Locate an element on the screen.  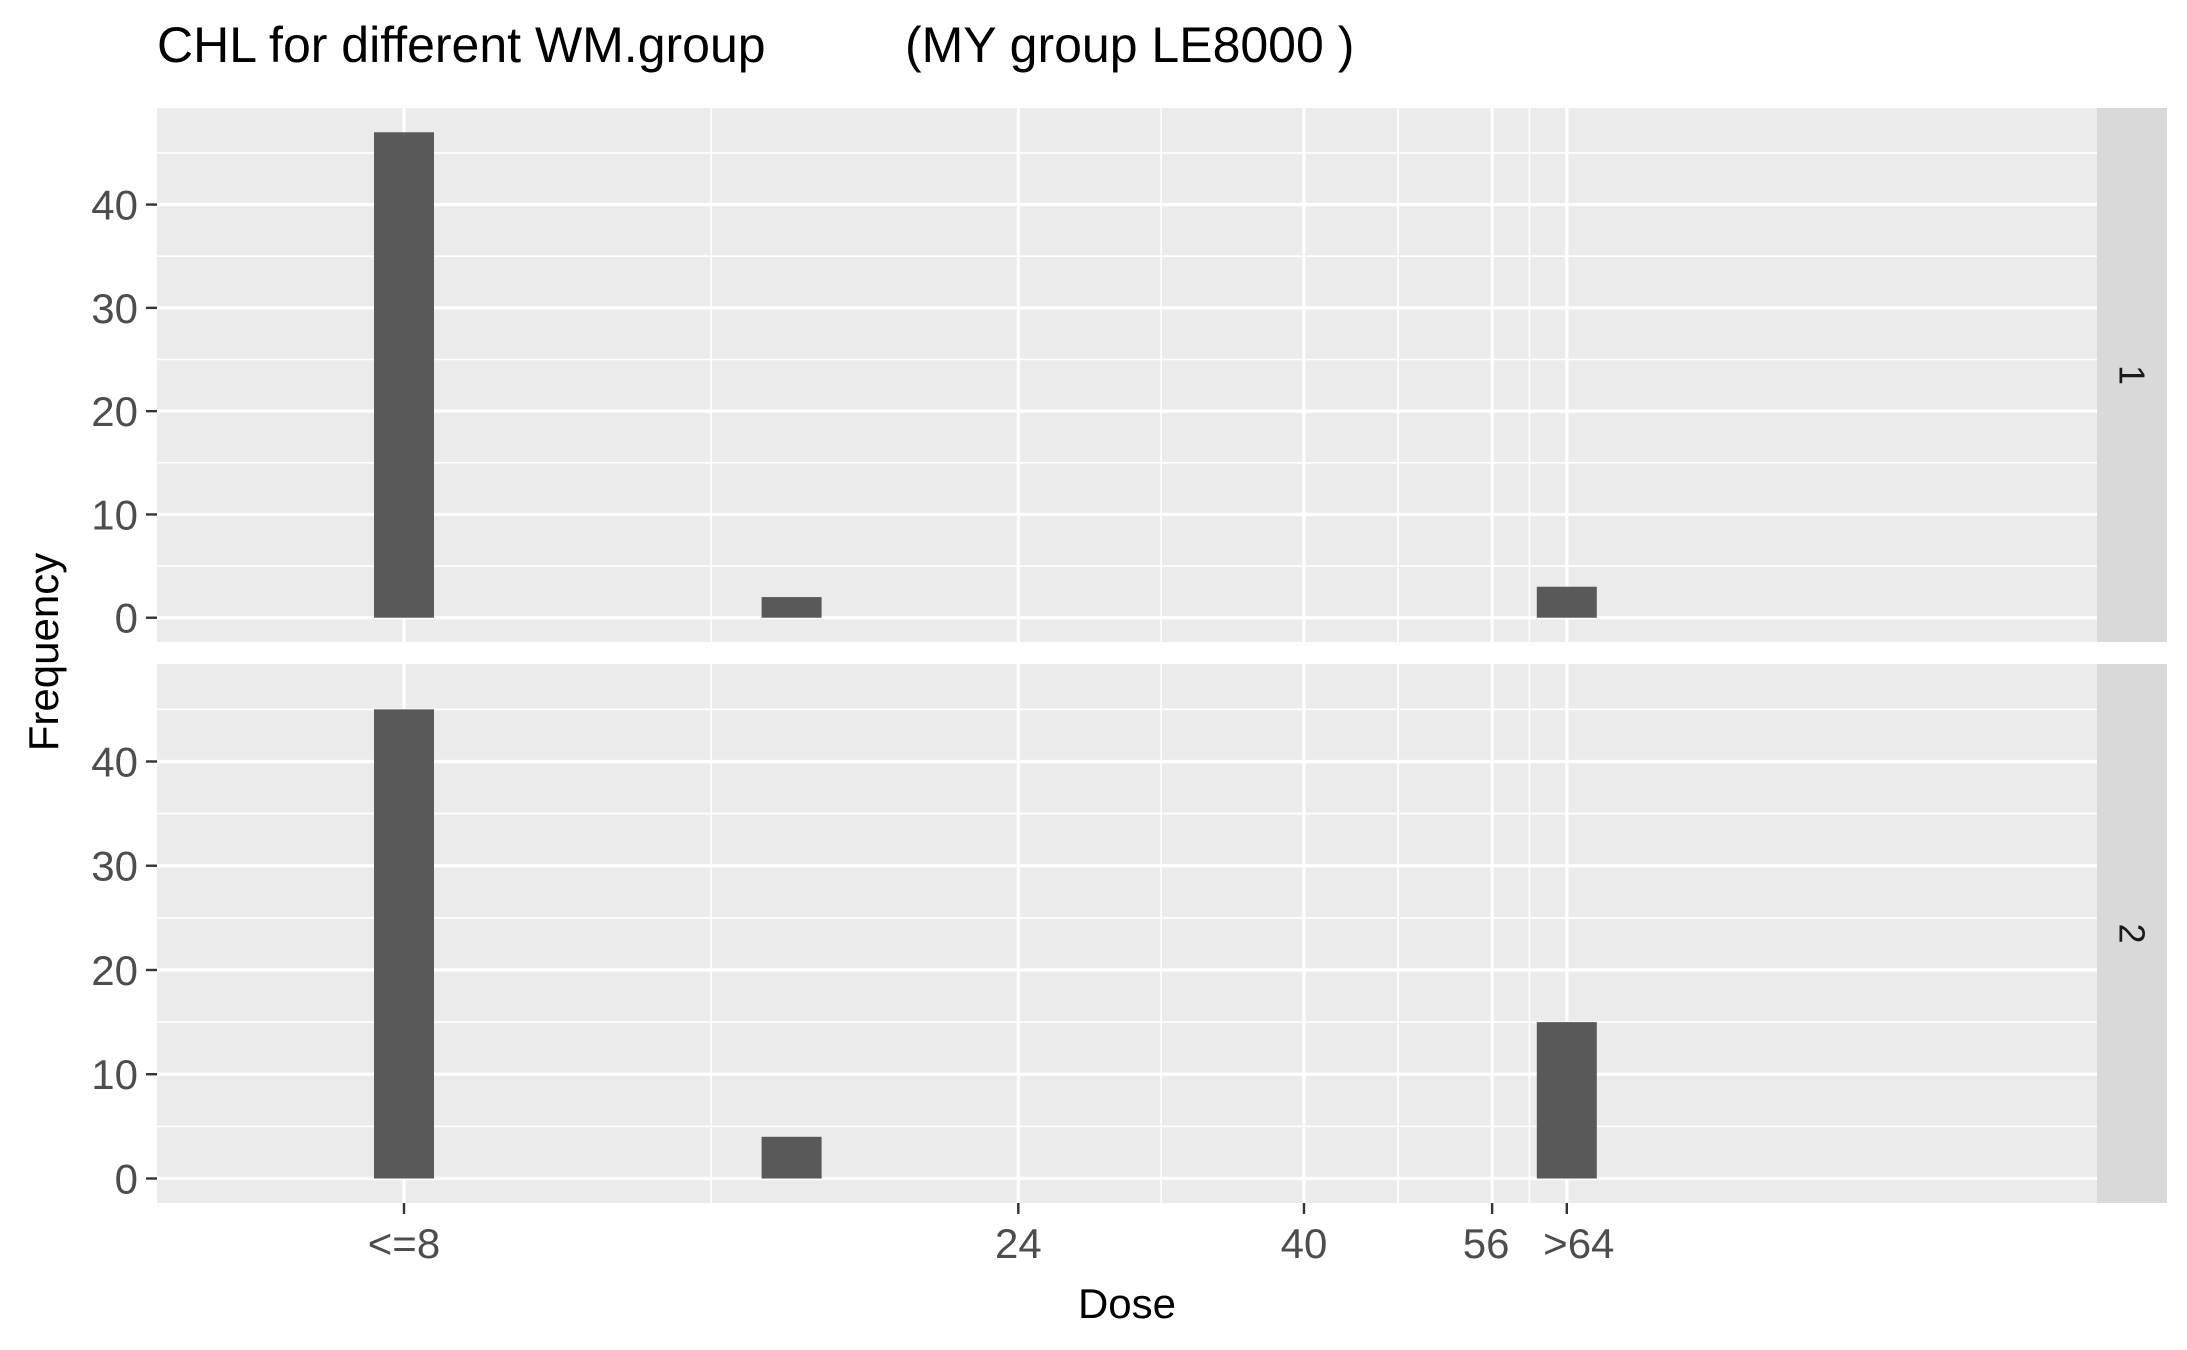
x-tick-label: 40 is located at coordinates (1304, 1243).